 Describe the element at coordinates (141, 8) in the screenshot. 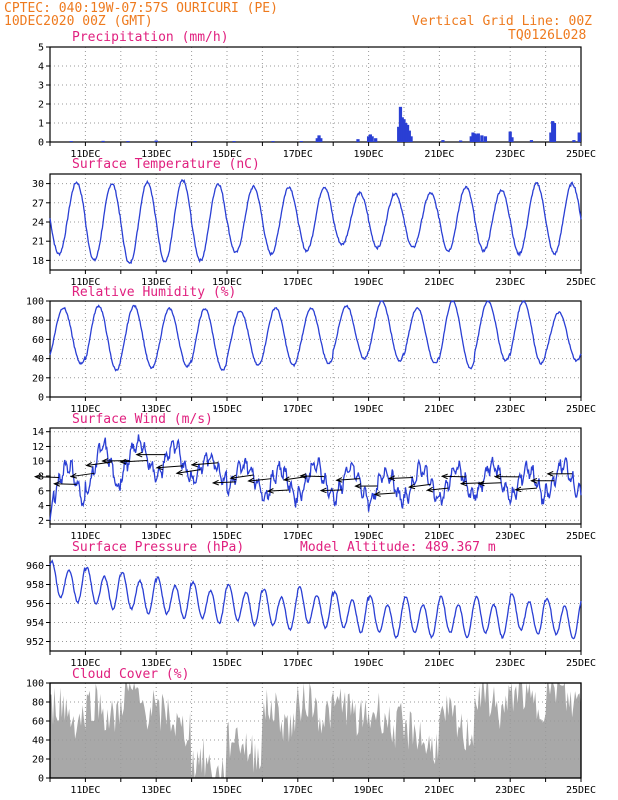

I see `header-station: CPTEC: 040:19W-07:57S OURICURI (PE)` at that location.